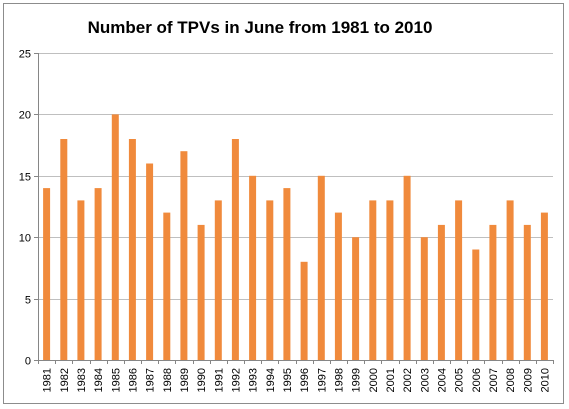  Describe the element at coordinates (511, 380) in the screenshot. I see `x-tick-label: 2008` at that location.